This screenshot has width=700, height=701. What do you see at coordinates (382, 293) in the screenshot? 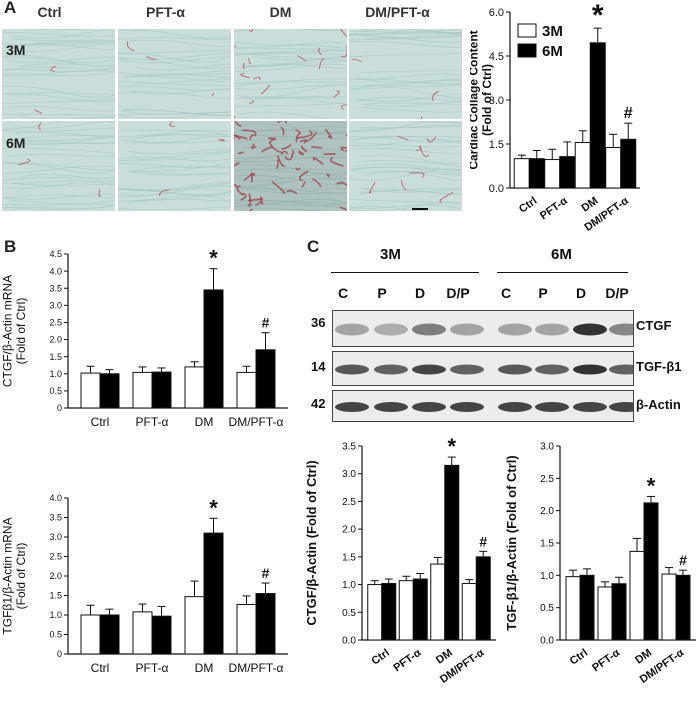
I see `lane-label-2: P` at bounding box center [382, 293].